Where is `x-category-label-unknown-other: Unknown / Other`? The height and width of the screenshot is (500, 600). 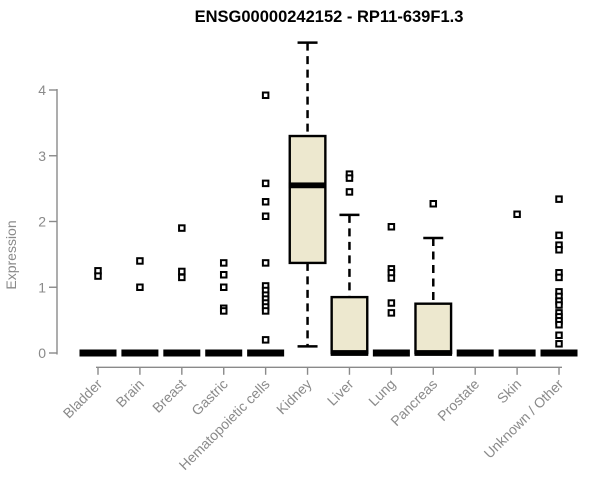 x-category-label-unknown-other: Unknown / Other is located at coordinates (524, 419).